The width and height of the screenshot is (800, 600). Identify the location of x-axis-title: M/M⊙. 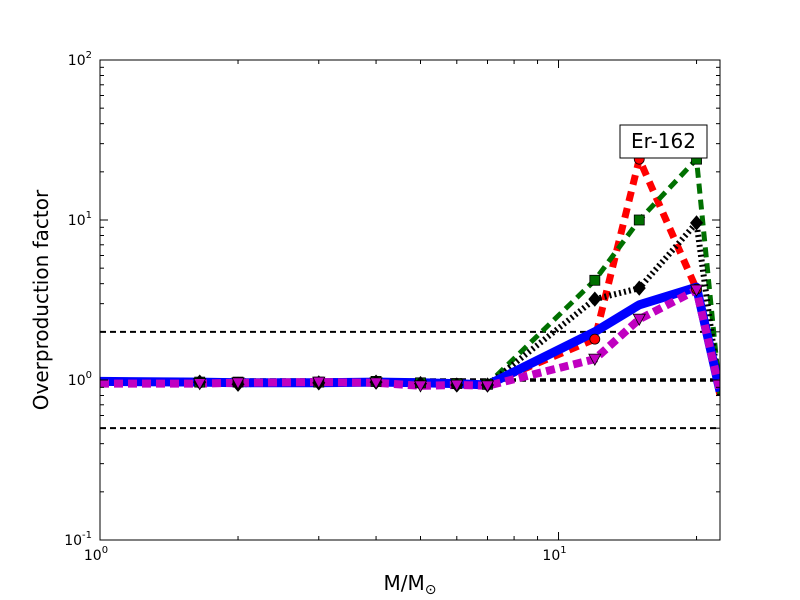
(410, 584).